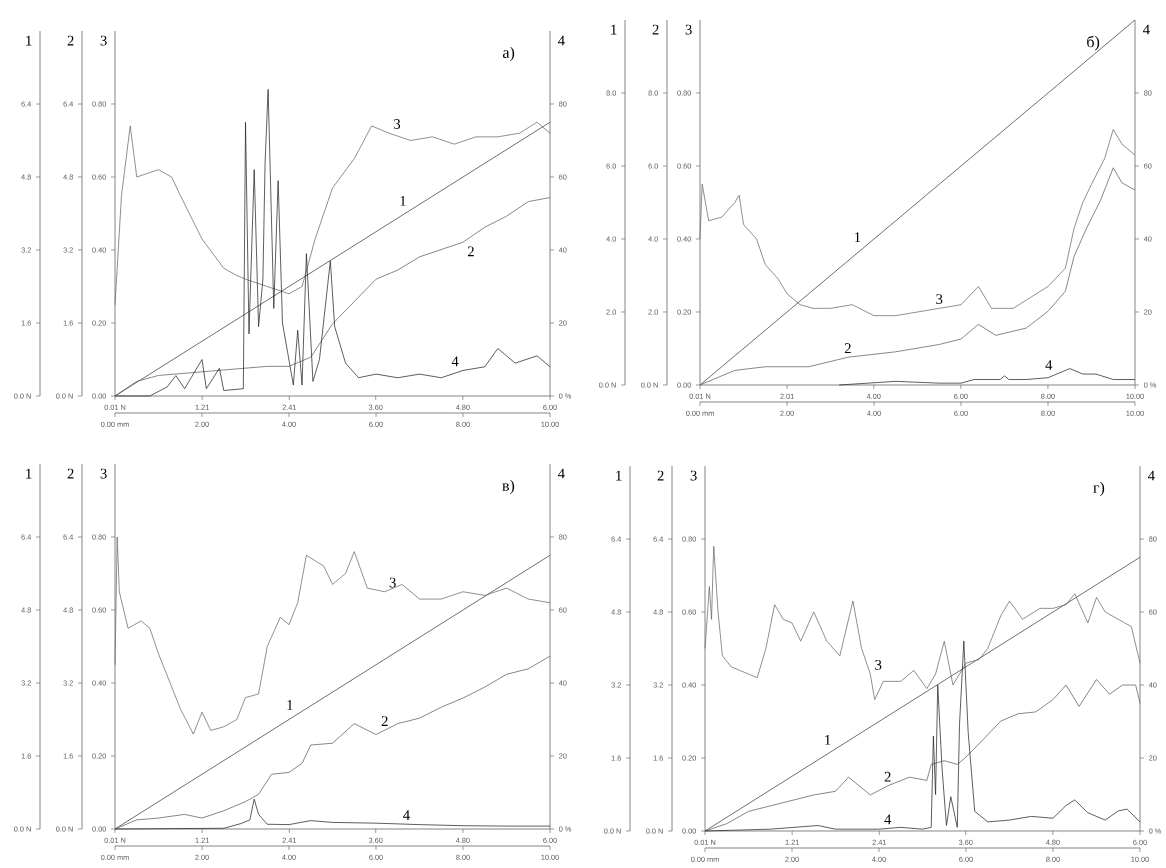 The height and width of the screenshot is (868, 1166). I want to click on text: г), so click(1099, 489).